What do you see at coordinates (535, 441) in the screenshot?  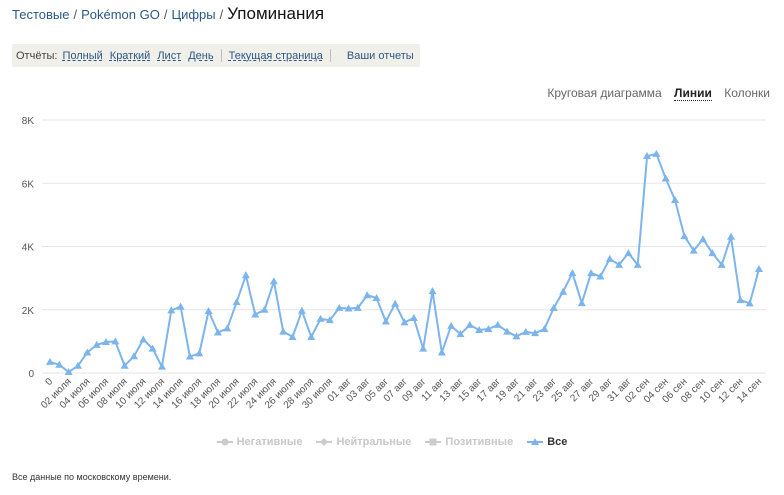 I see `triangle-marker-icon` at bounding box center [535, 441].